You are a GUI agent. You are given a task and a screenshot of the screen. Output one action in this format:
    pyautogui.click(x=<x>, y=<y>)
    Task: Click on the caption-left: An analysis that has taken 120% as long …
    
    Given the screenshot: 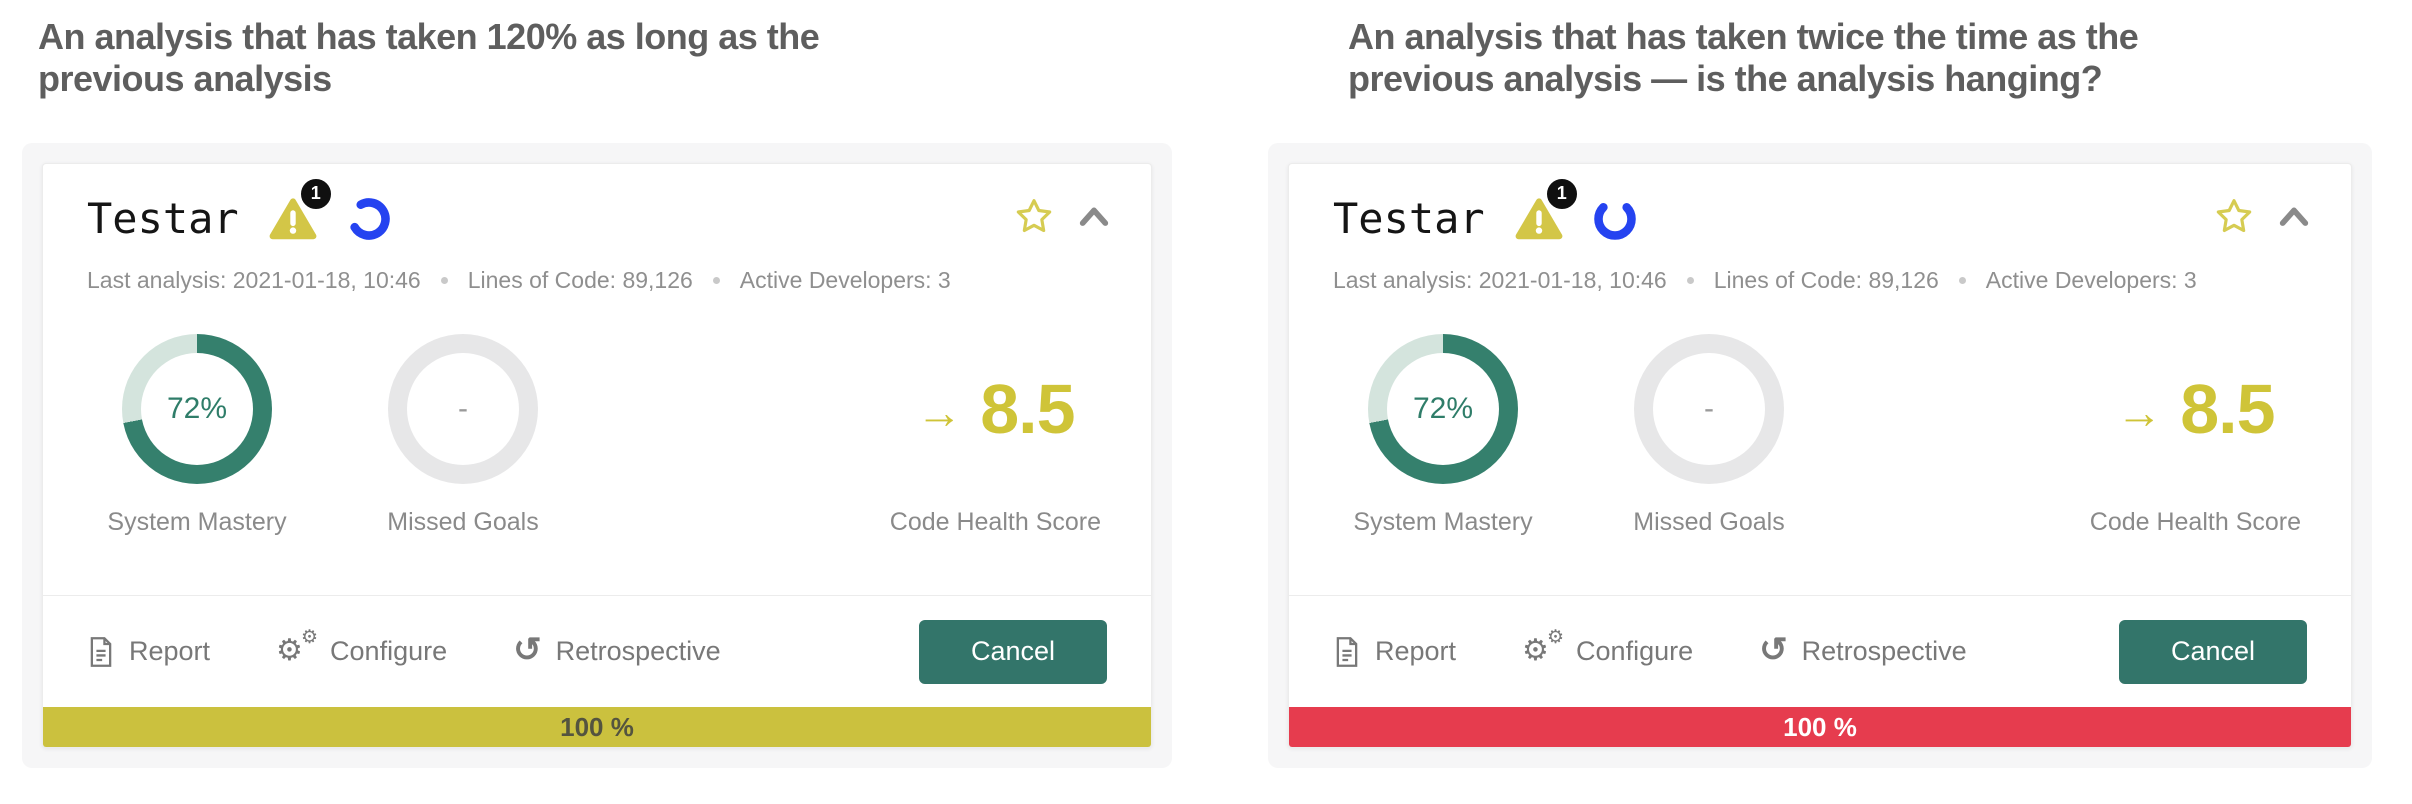 What is the action you would take?
    pyautogui.click(x=429, y=58)
    